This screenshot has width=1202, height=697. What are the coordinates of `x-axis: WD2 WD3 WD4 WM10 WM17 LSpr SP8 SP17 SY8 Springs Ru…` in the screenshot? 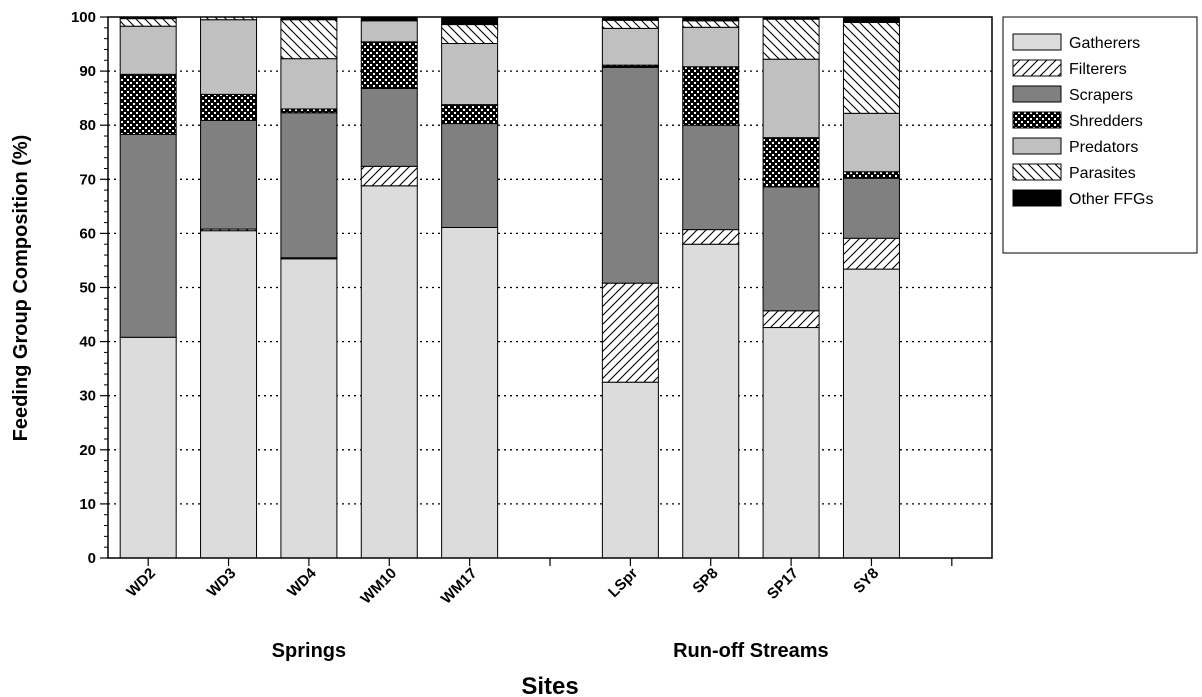 It's located at (538, 610).